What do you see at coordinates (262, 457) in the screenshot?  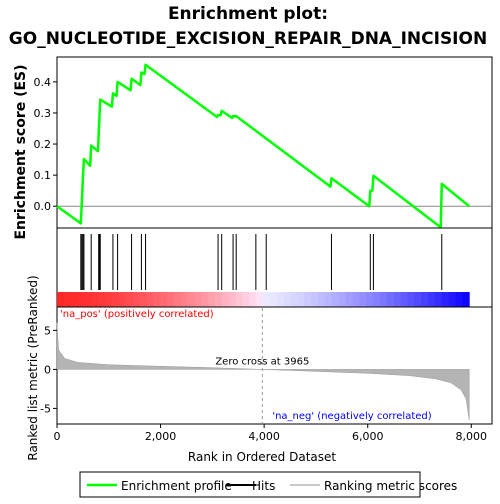 I see `x-axis-label: Rank in Ordered Dataset` at bounding box center [262, 457].